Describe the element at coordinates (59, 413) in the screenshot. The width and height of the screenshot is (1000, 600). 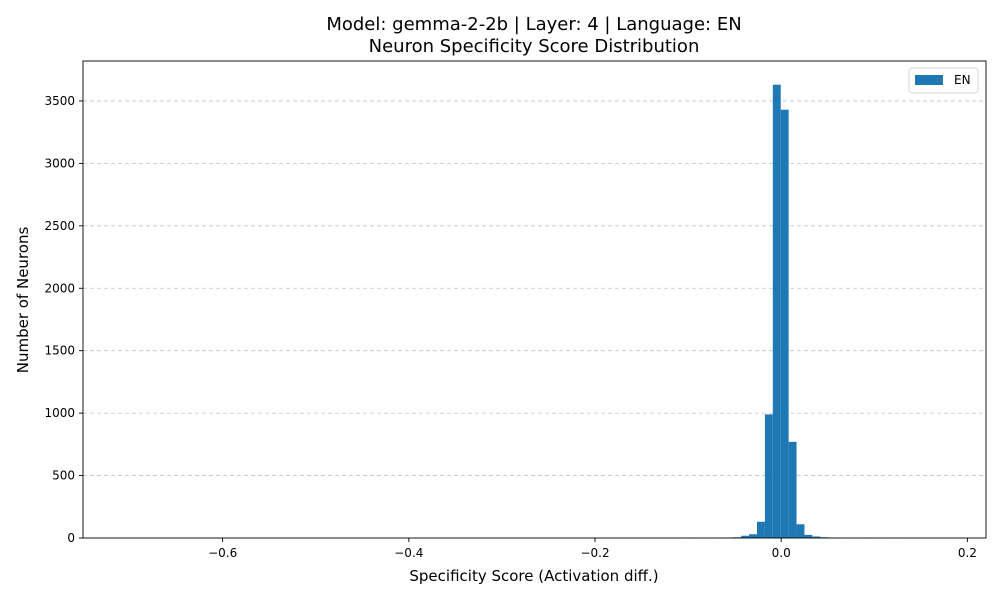
I see `y-tick-label: 1000` at that location.